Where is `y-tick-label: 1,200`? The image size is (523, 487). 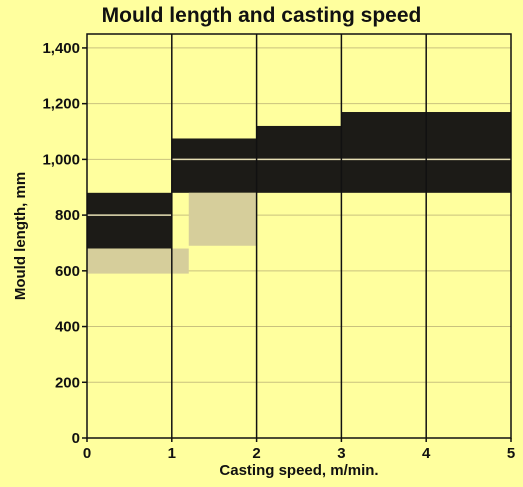
y-tick-label: 1,200 is located at coordinates (61, 104).